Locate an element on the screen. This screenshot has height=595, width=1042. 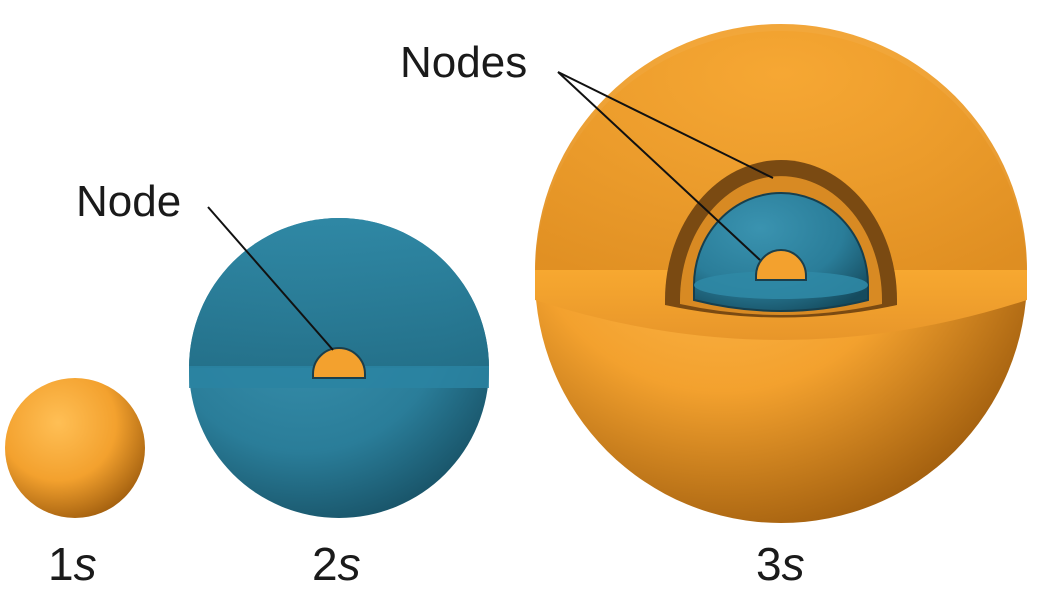
orbital-2s is located at coordinates (339, 368).